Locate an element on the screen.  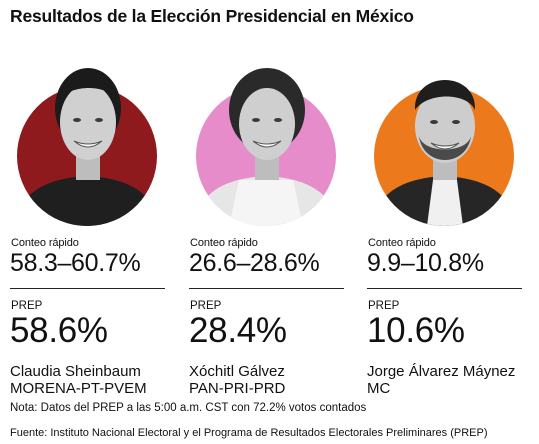
prep-value: 58.6% is located at coordinates (59, 330).